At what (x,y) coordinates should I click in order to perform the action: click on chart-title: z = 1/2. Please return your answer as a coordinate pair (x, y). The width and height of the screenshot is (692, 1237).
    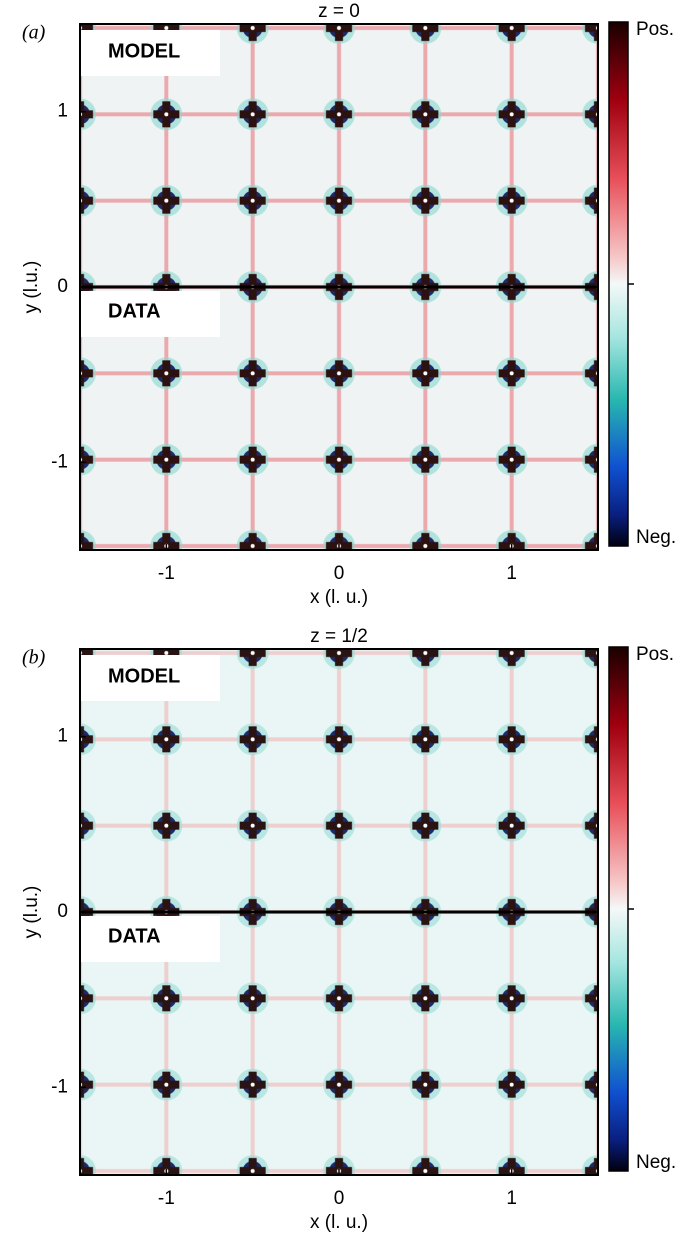
    Looking at the image, I should click on (339, 636).